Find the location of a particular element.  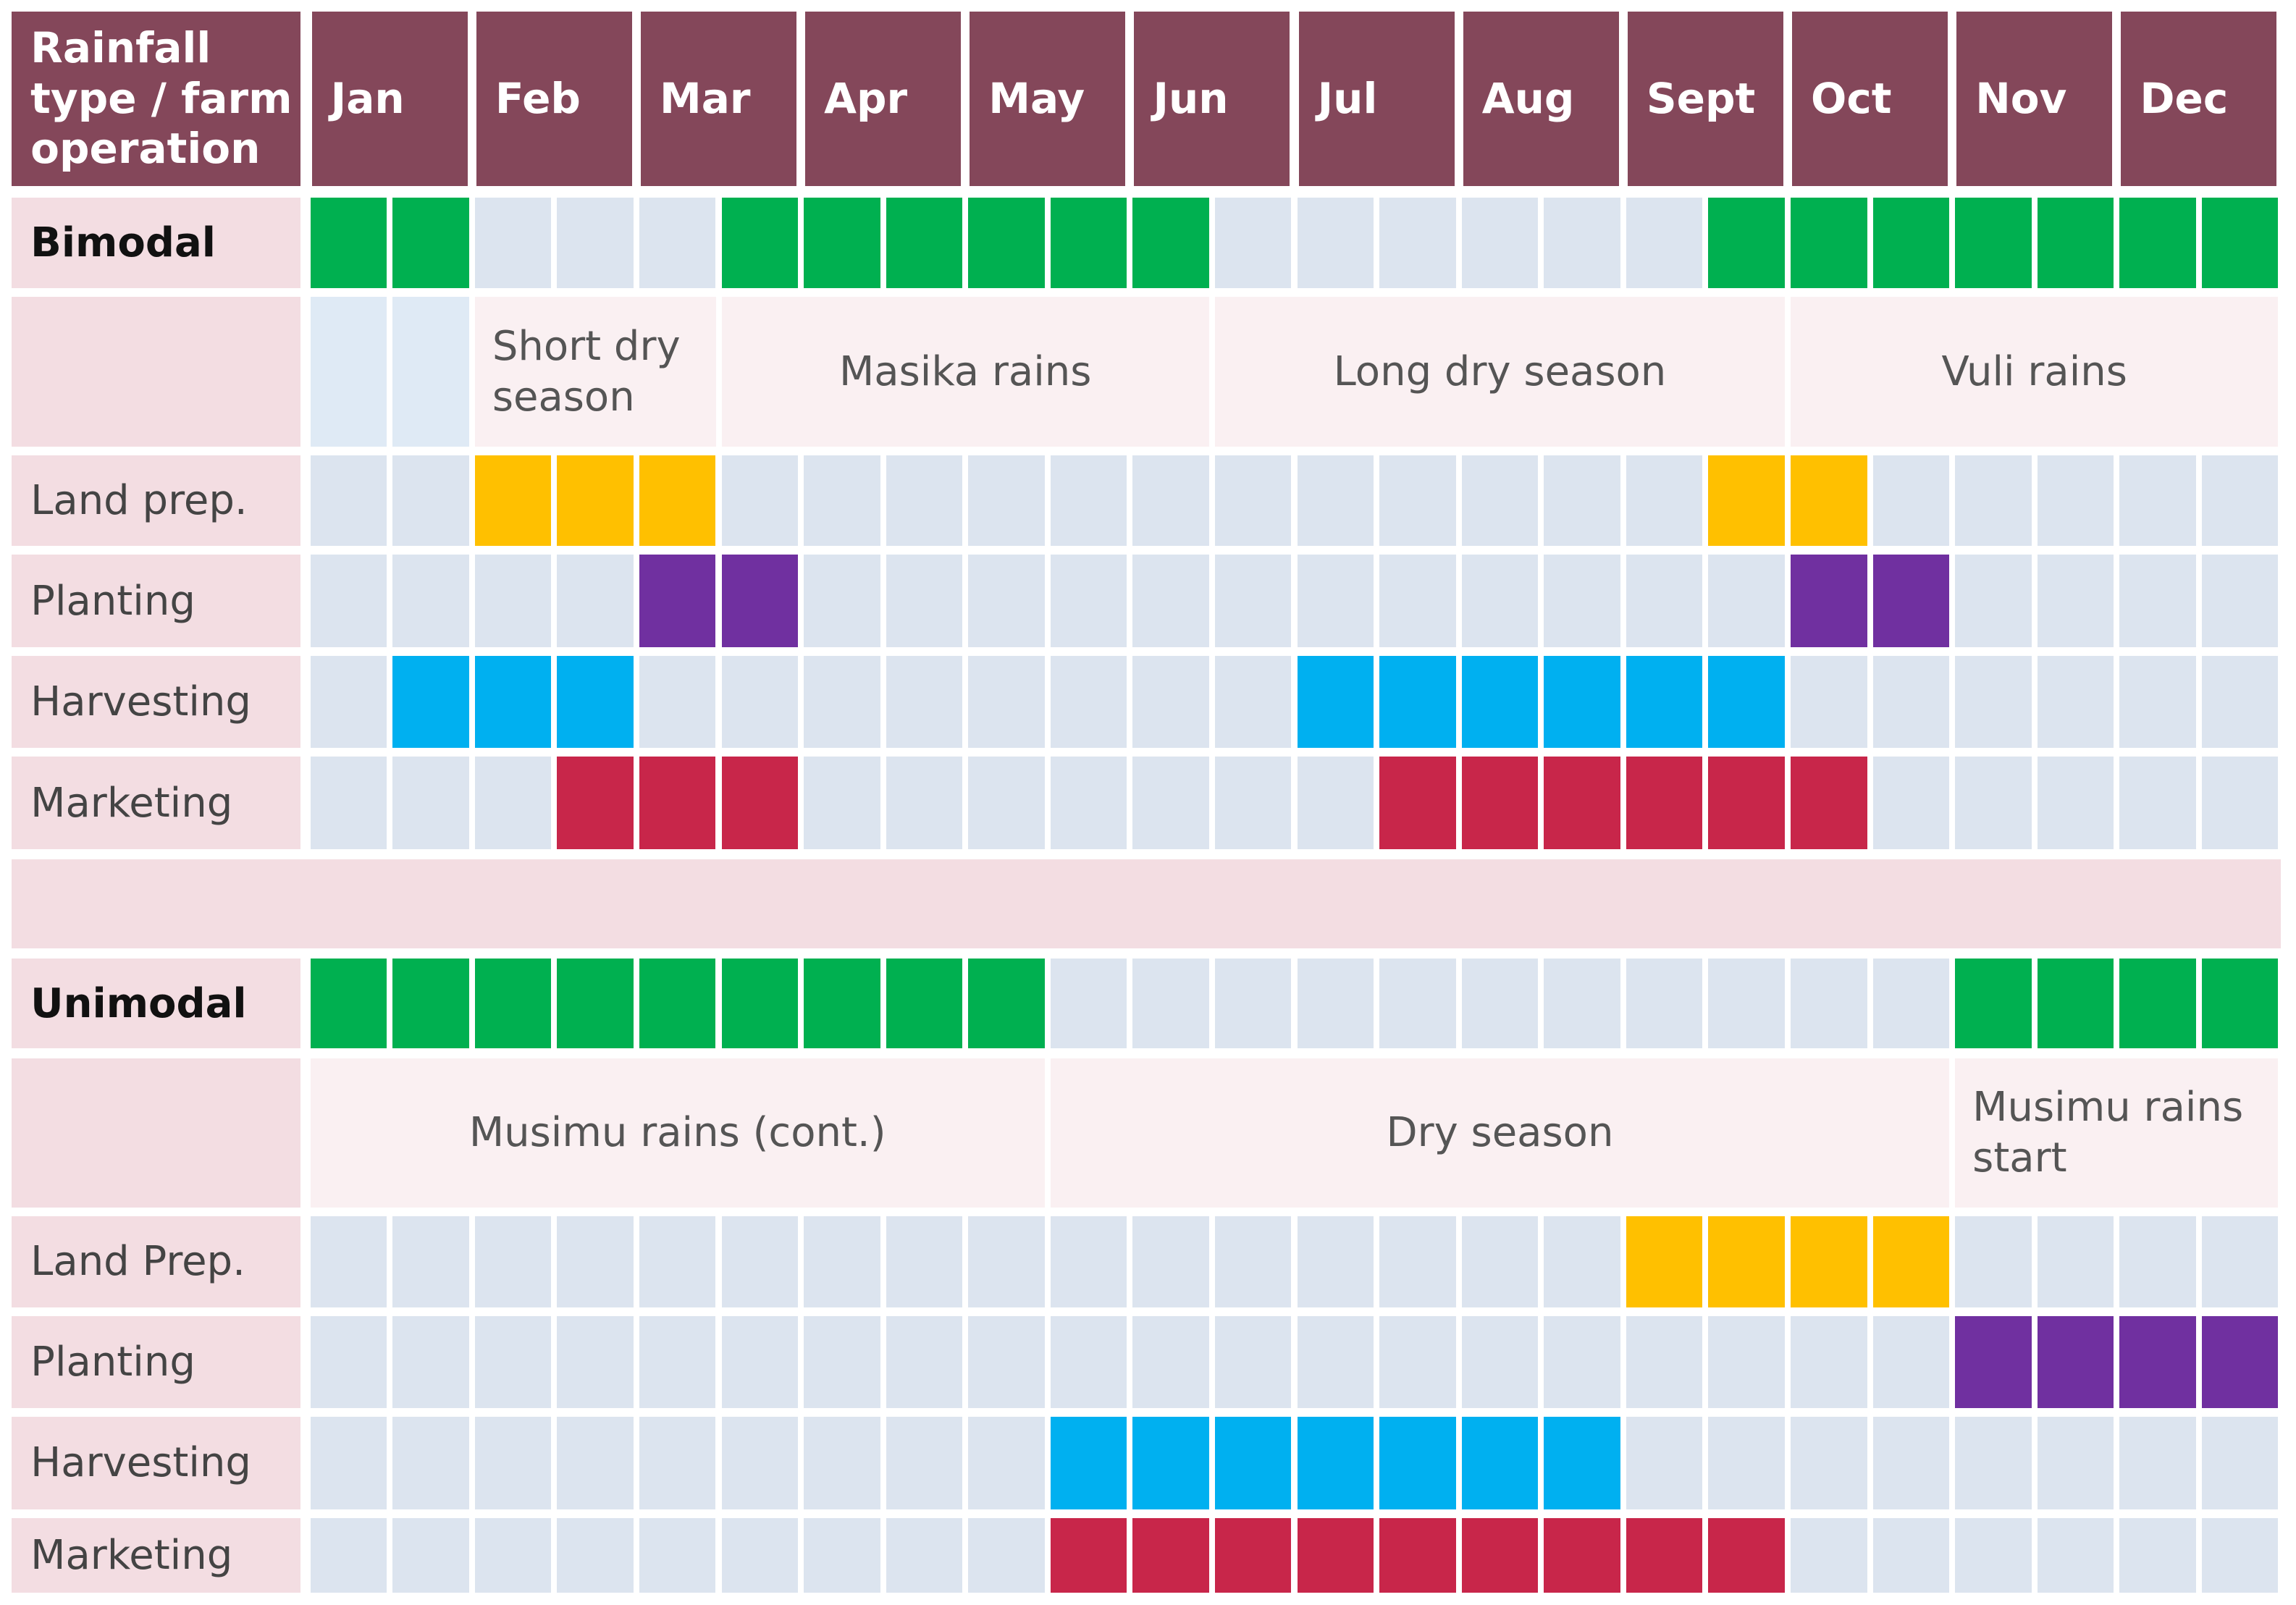

month-header: Nov is located at coordinates (2035, 99).